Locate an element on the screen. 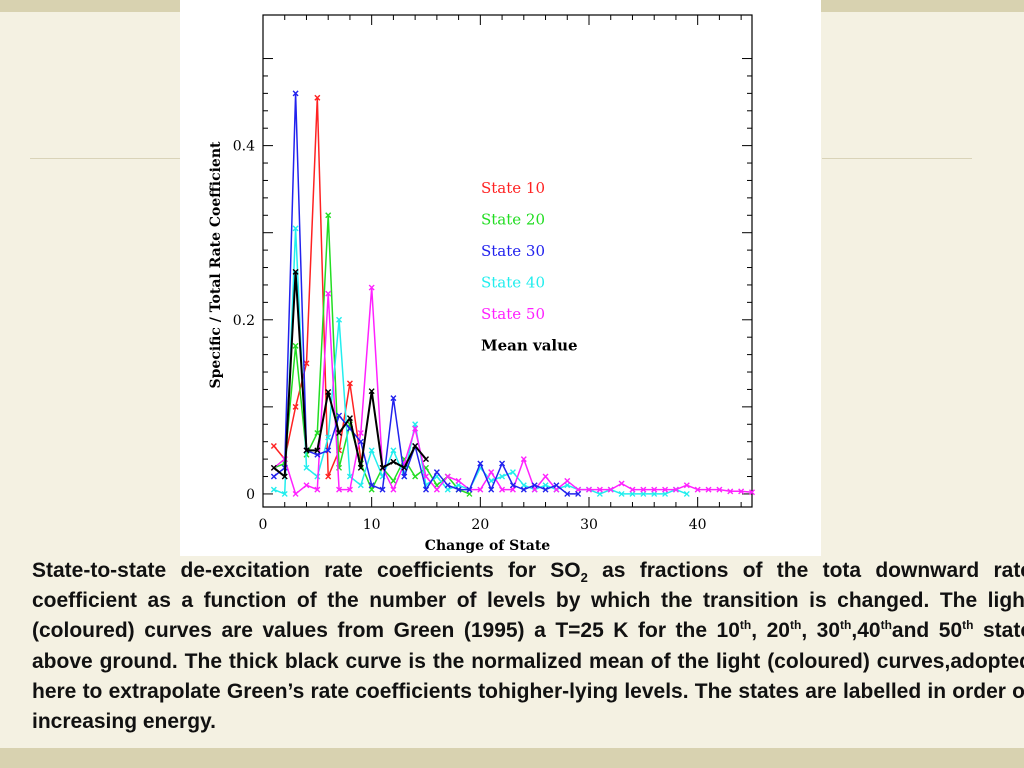 The height and width of the screenshot is (768, 1024). caption-sup-th-3: th is located at coordinates (846, 625).